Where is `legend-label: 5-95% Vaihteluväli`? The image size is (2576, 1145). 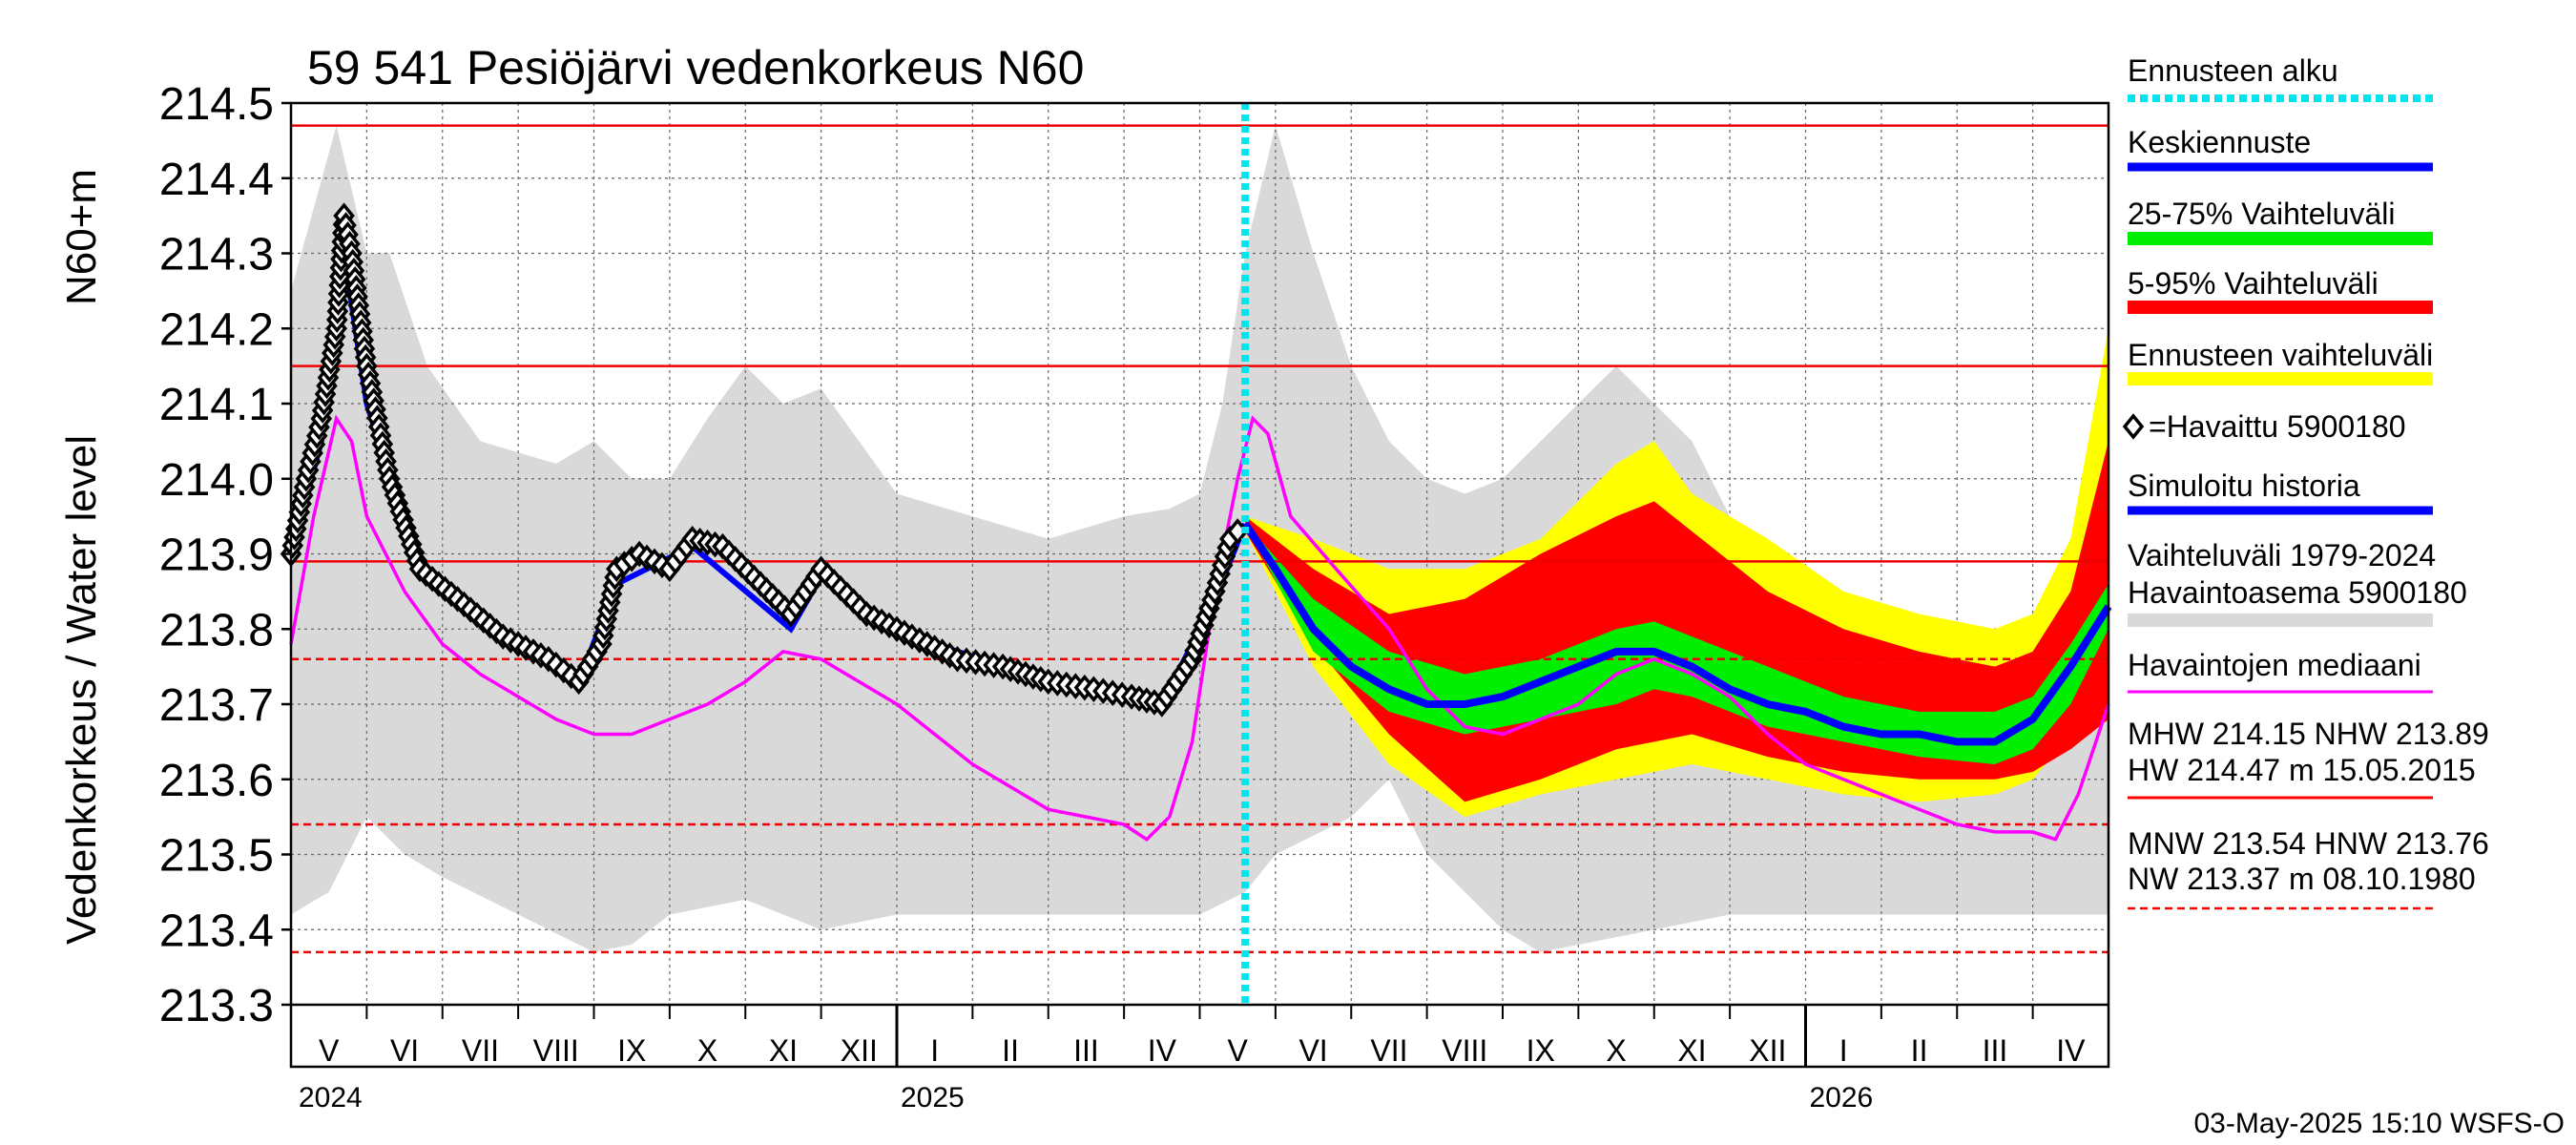 legend-label: 5-95% Vaihteluväli is located at coordinates (2253, 283).